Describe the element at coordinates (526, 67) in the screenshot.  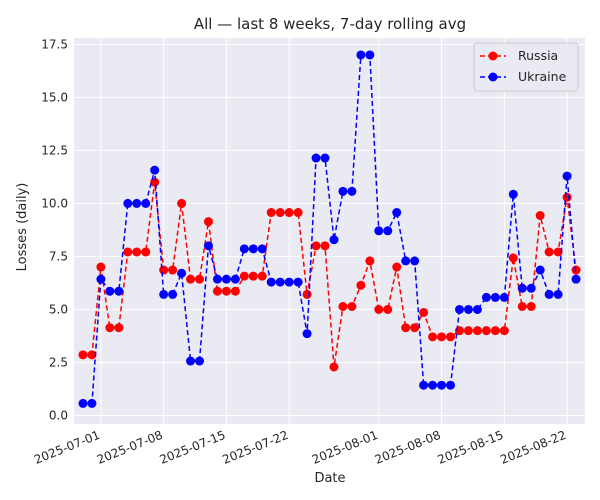
I see `legend-box` at that location.